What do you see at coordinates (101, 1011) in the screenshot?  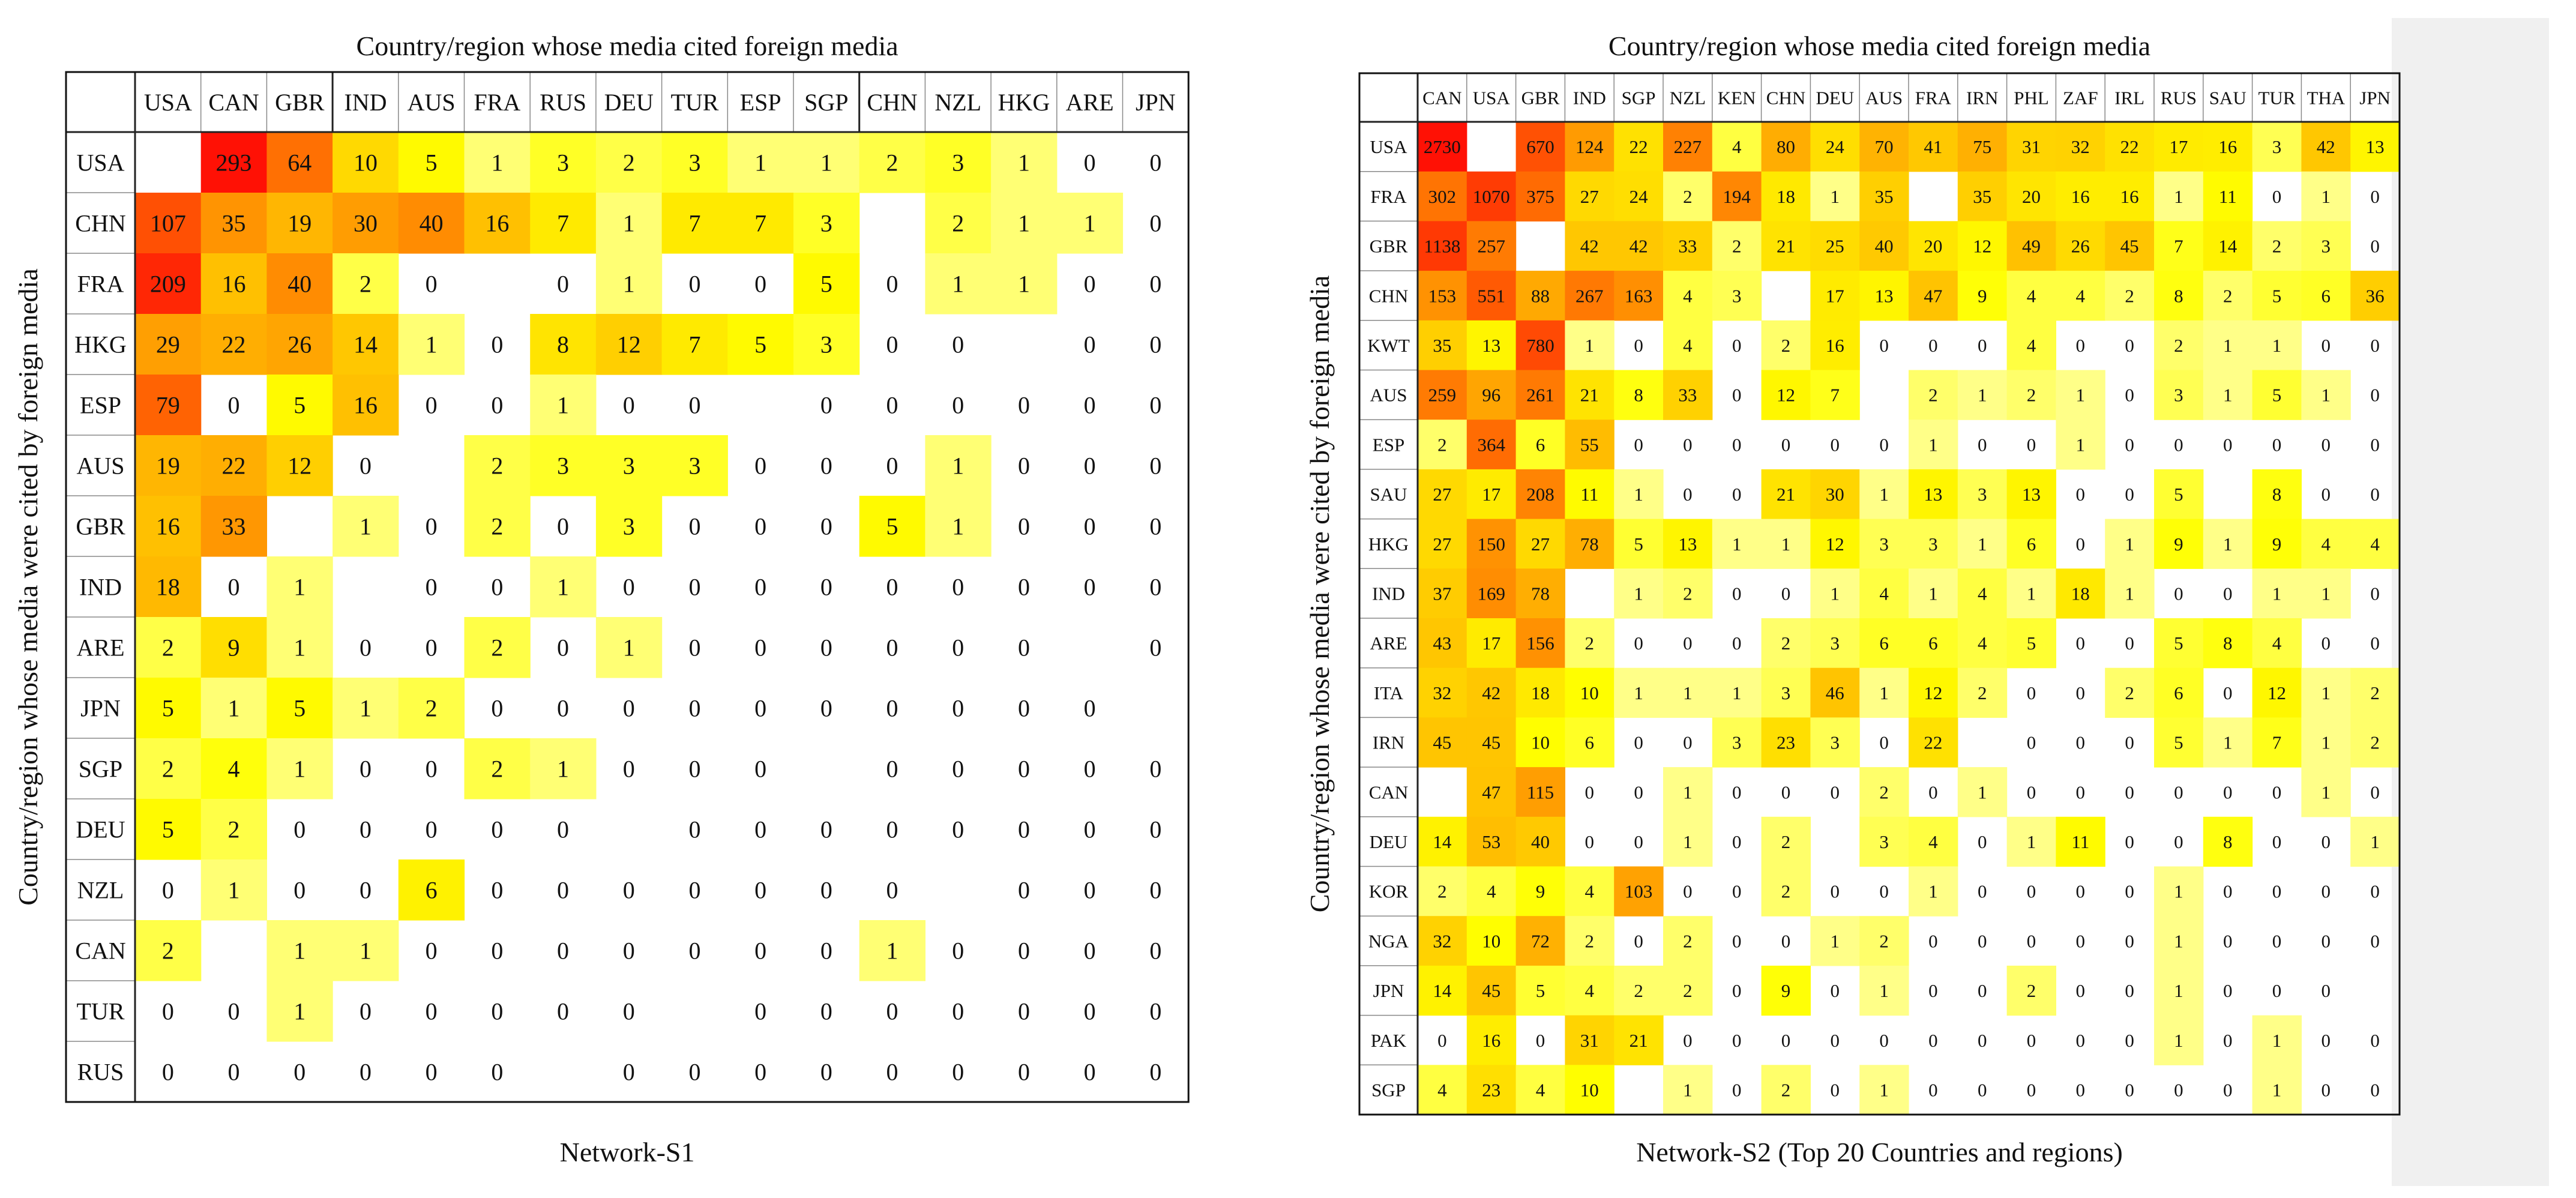 I see `row-header: TUR` at bounding box center [101, 1011].